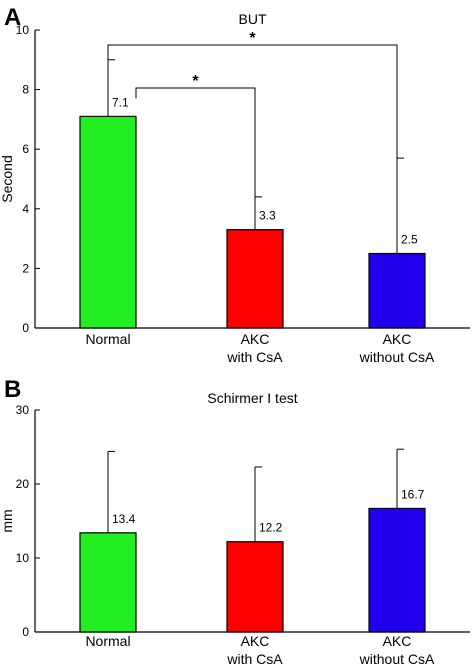 The width and height of the screenshot is (474, 670). I want to click on panel-letter: A, so click(12, 17).